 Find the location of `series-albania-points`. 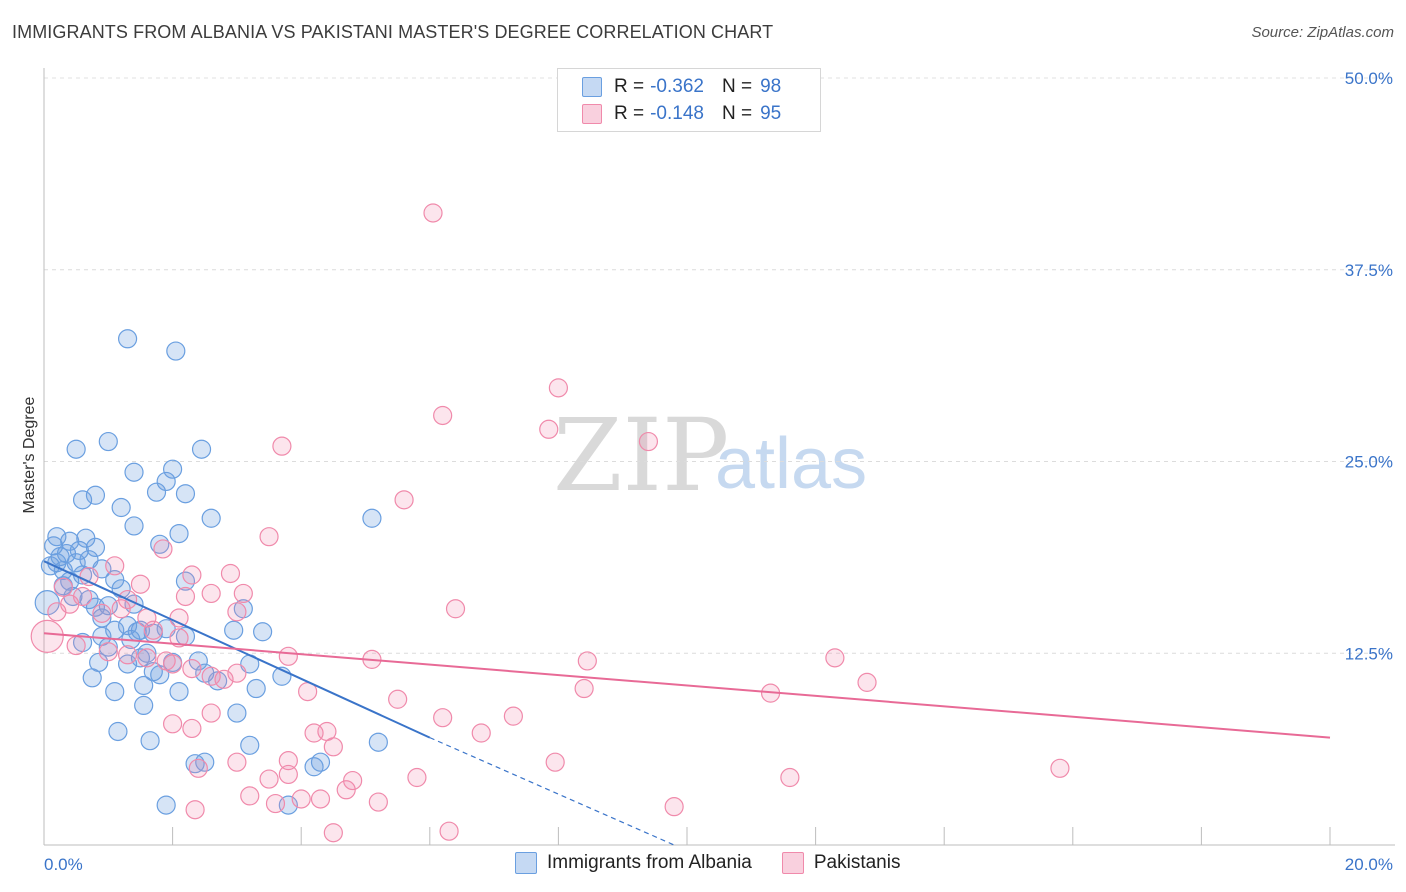

series-albania-points is located at coordinates (211, 572).